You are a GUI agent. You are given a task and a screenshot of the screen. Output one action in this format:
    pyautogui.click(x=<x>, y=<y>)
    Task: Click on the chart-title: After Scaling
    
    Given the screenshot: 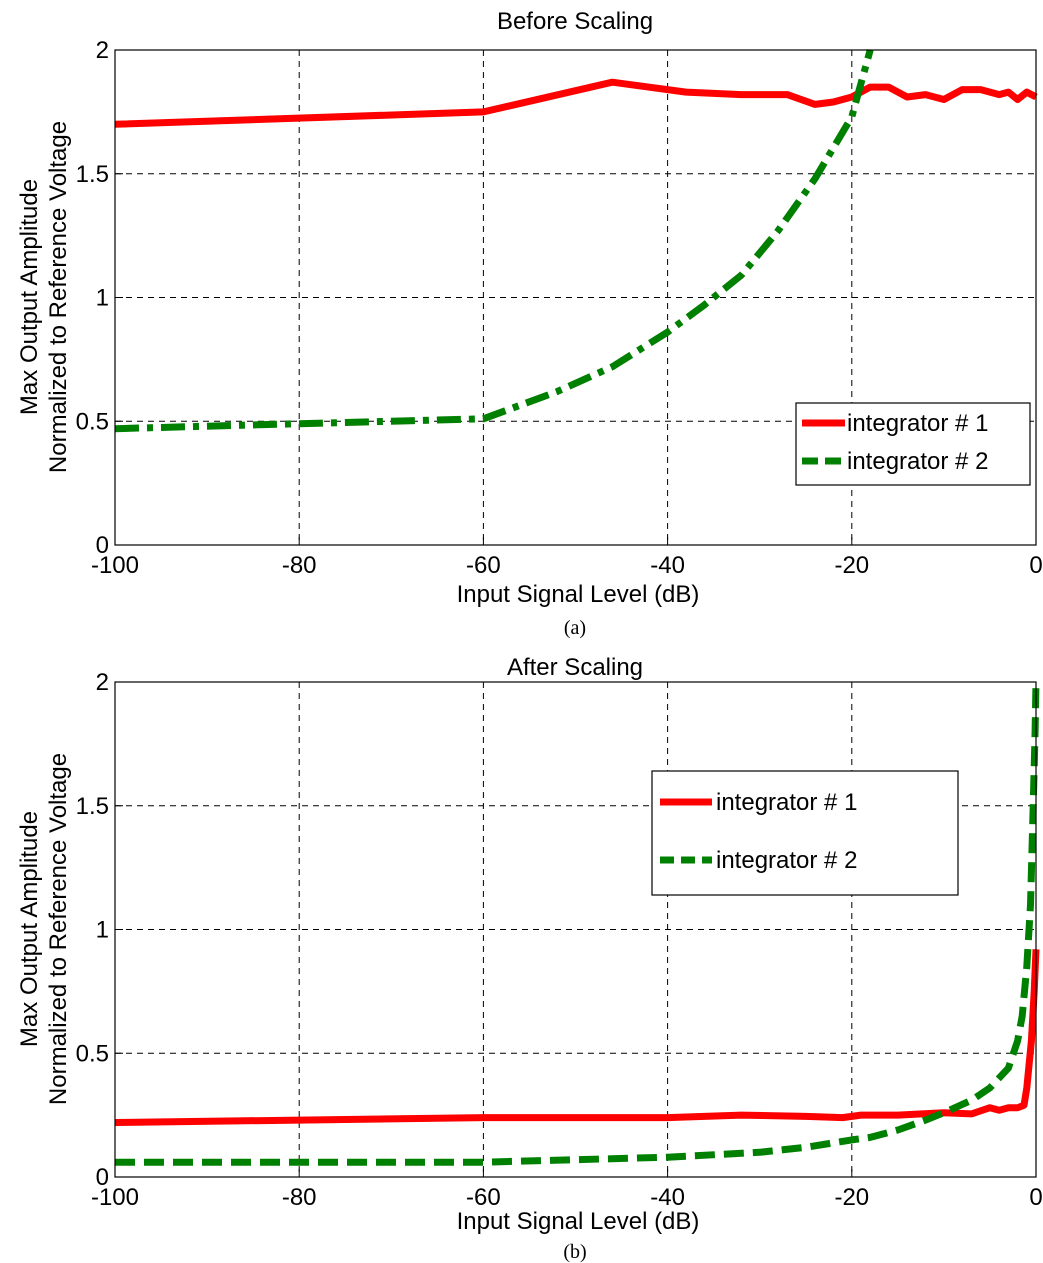 What is the action you would take?
    pyautogui.click(x=575, y=667)
    